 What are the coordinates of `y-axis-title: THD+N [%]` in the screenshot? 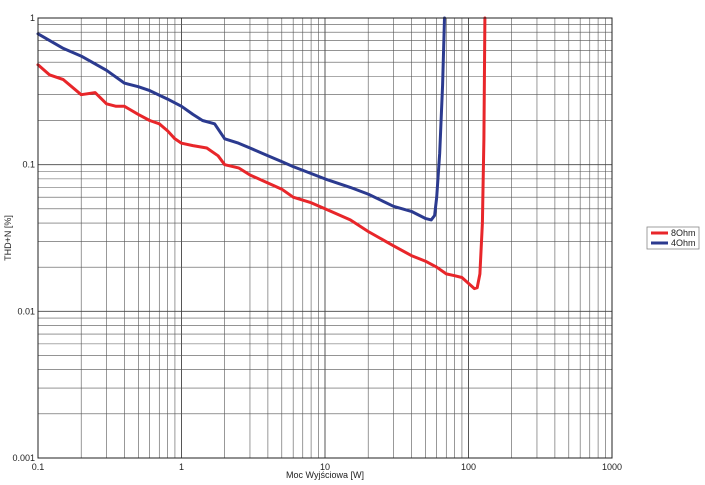 It's located at (8, 238).